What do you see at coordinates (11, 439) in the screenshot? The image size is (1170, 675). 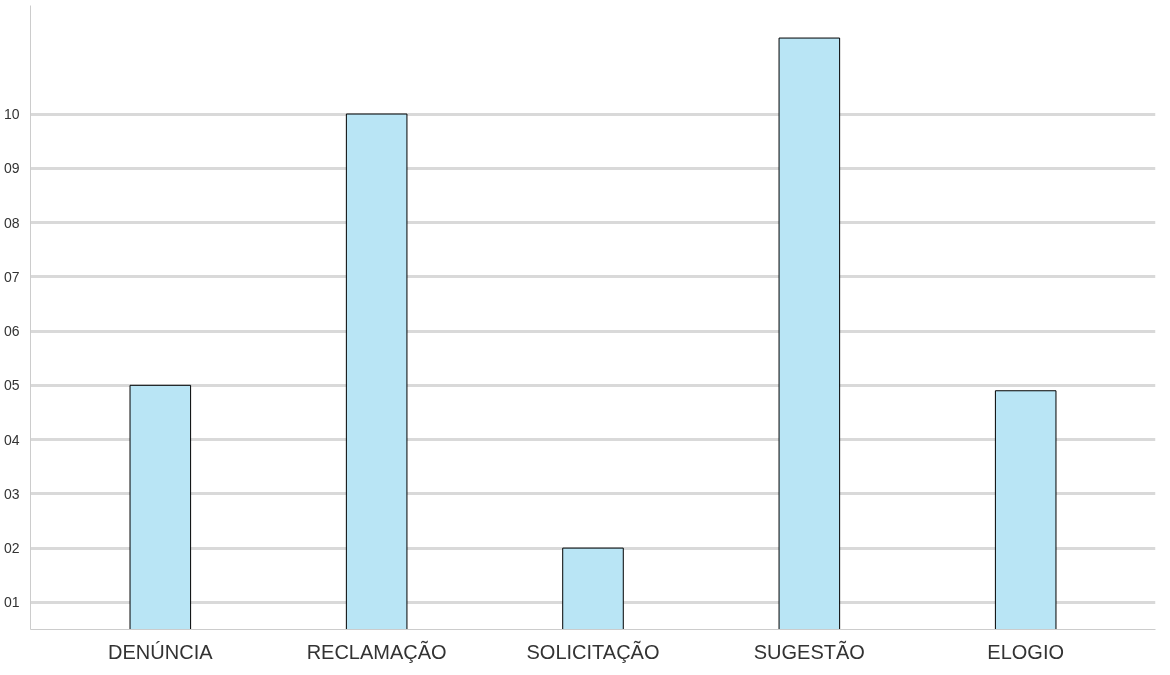 I see `y-tick-label: 04` at bounding box center [11, 439].